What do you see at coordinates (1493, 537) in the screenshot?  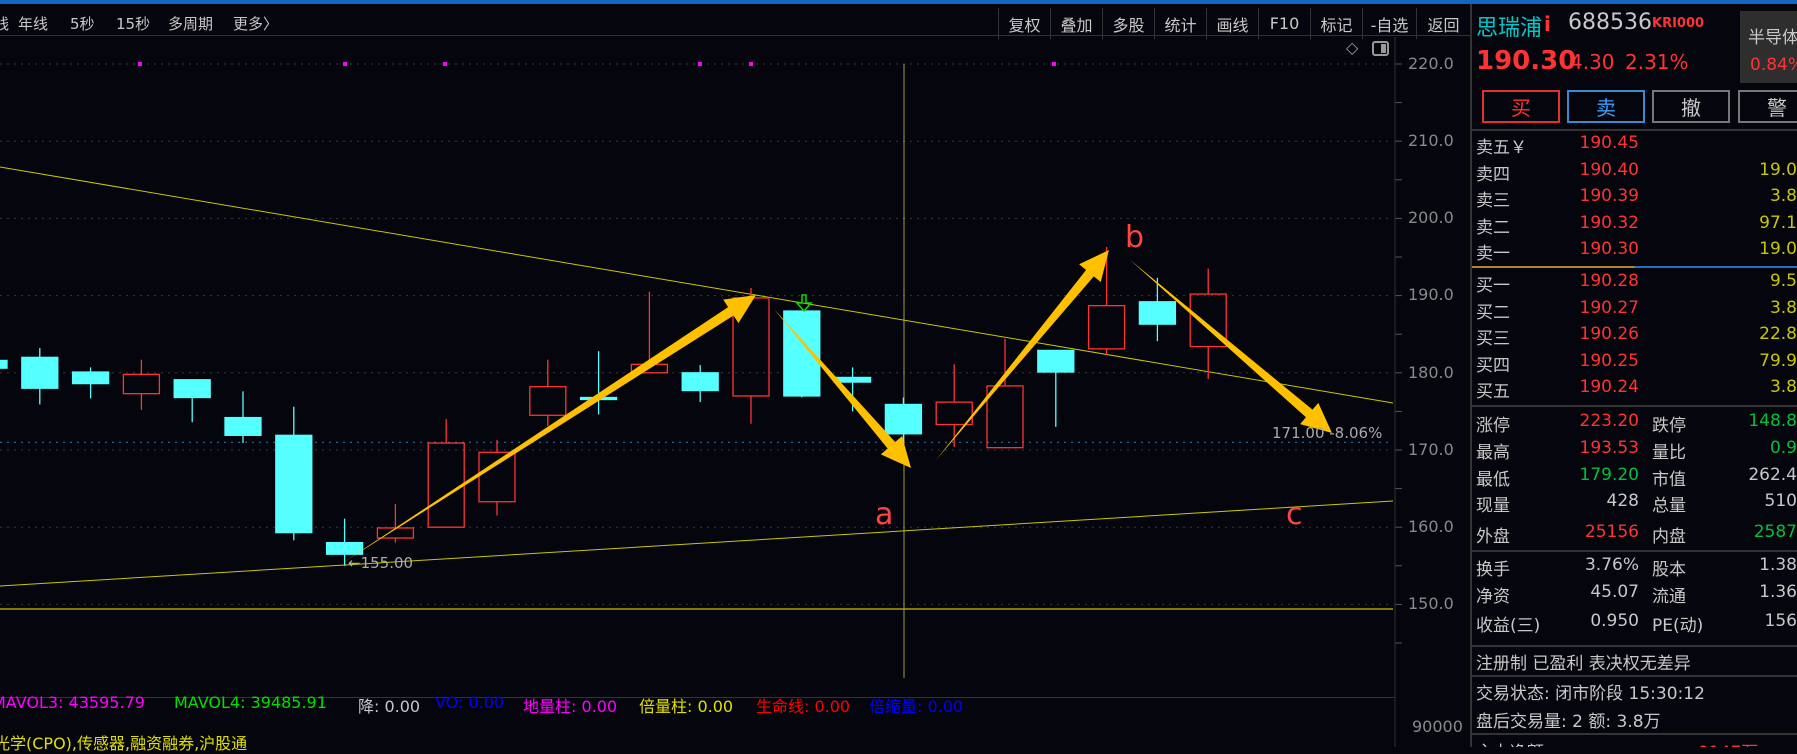 I see `stat-row-col0: 外盘` at bounding box center [1493, 537].